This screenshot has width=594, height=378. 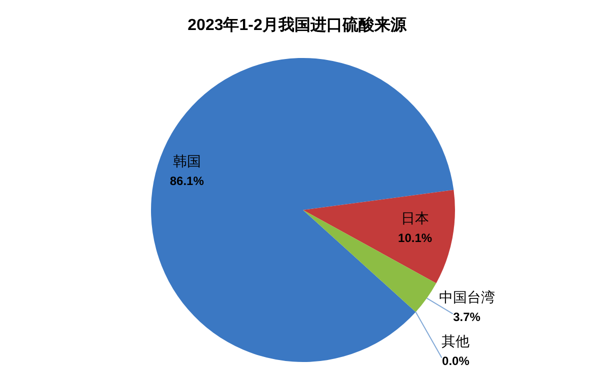 I want to click on data-label: 10.1%, so click(x=415, y=237).